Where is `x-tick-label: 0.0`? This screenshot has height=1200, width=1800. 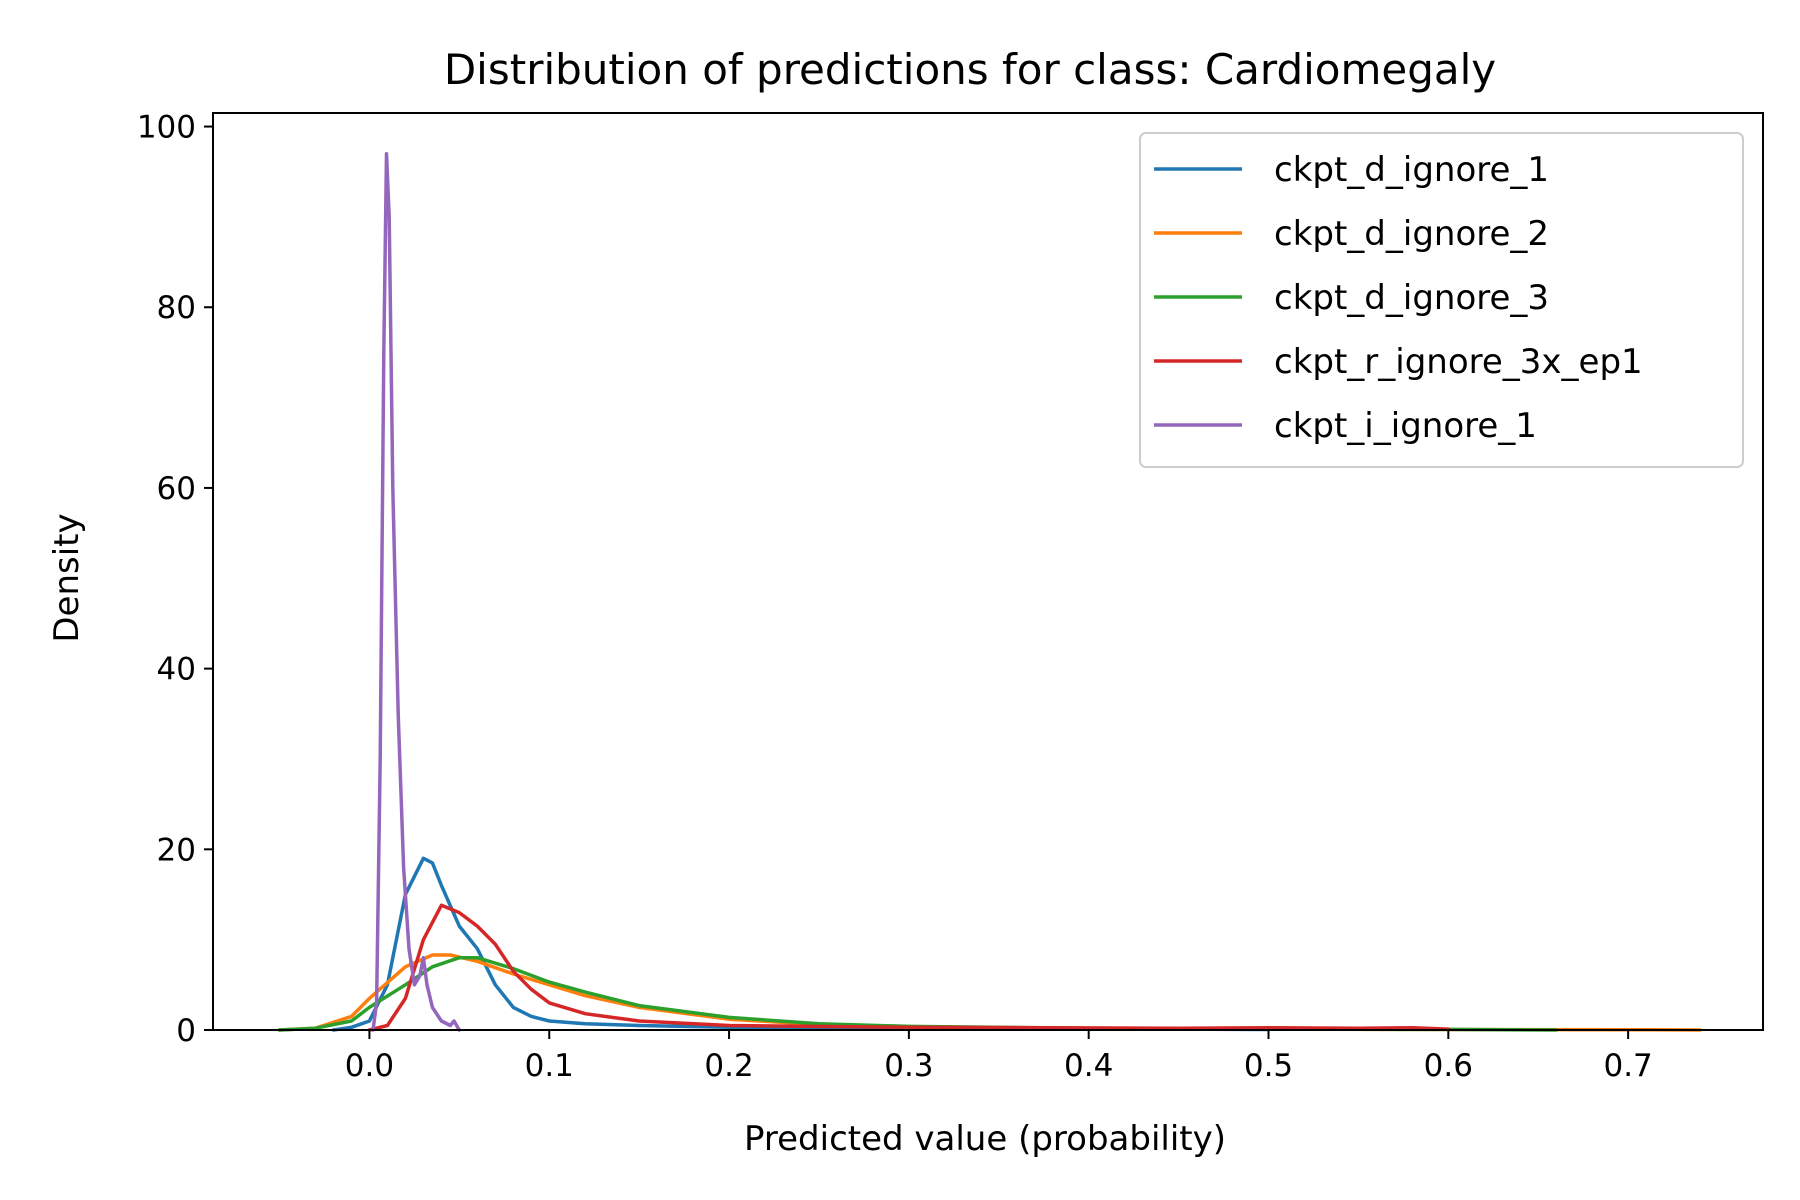
x-tick-label: 0.0 is located at coordinates (369, 1066).